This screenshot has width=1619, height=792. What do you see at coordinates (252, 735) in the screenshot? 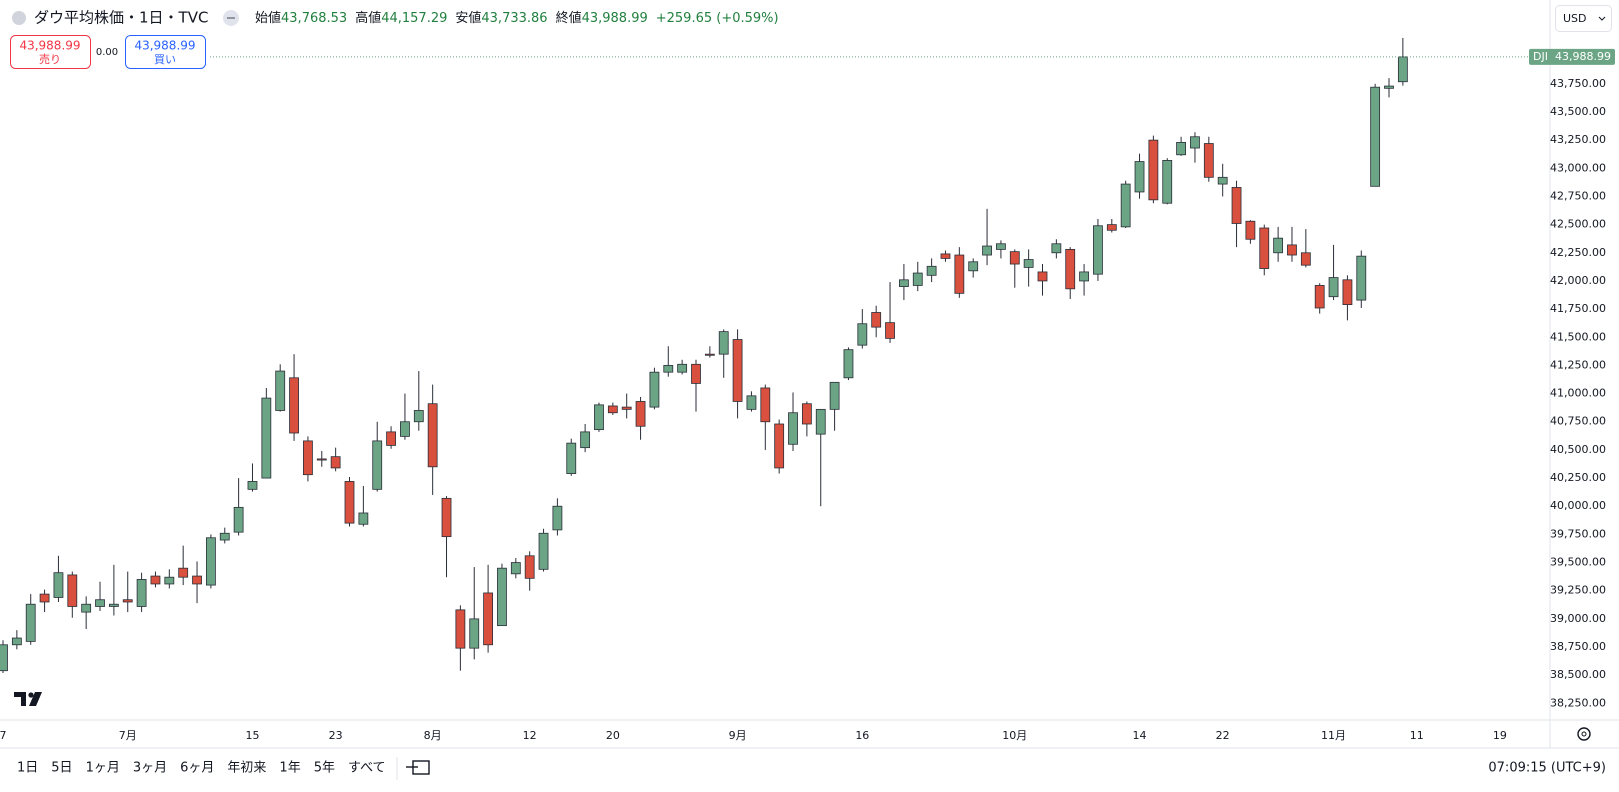
I see `x-tick-label: 15` at bounding box center [252, 735].